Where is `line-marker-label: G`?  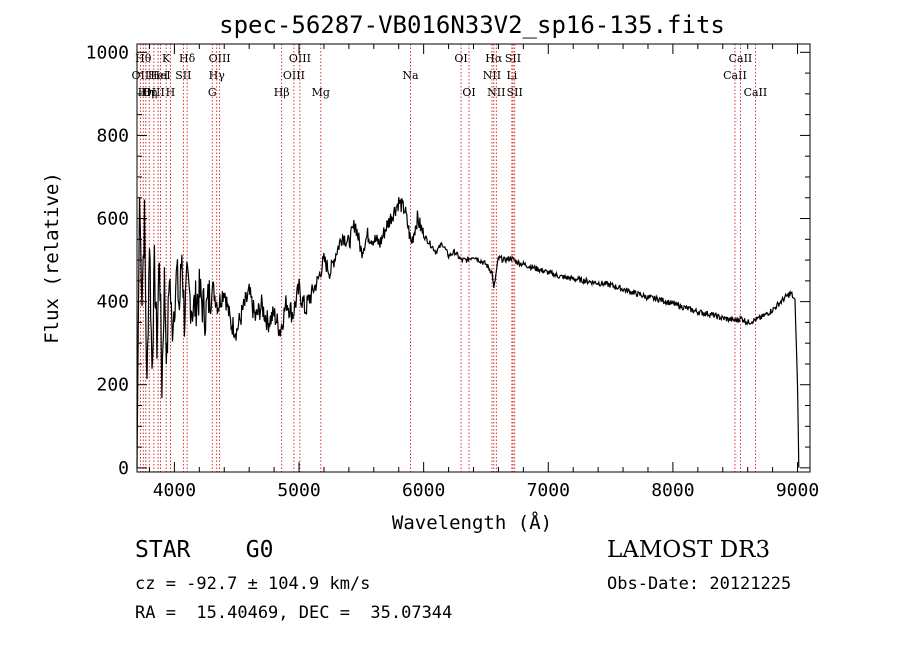 line-marker-label: G is located at coordinates (212, 92).